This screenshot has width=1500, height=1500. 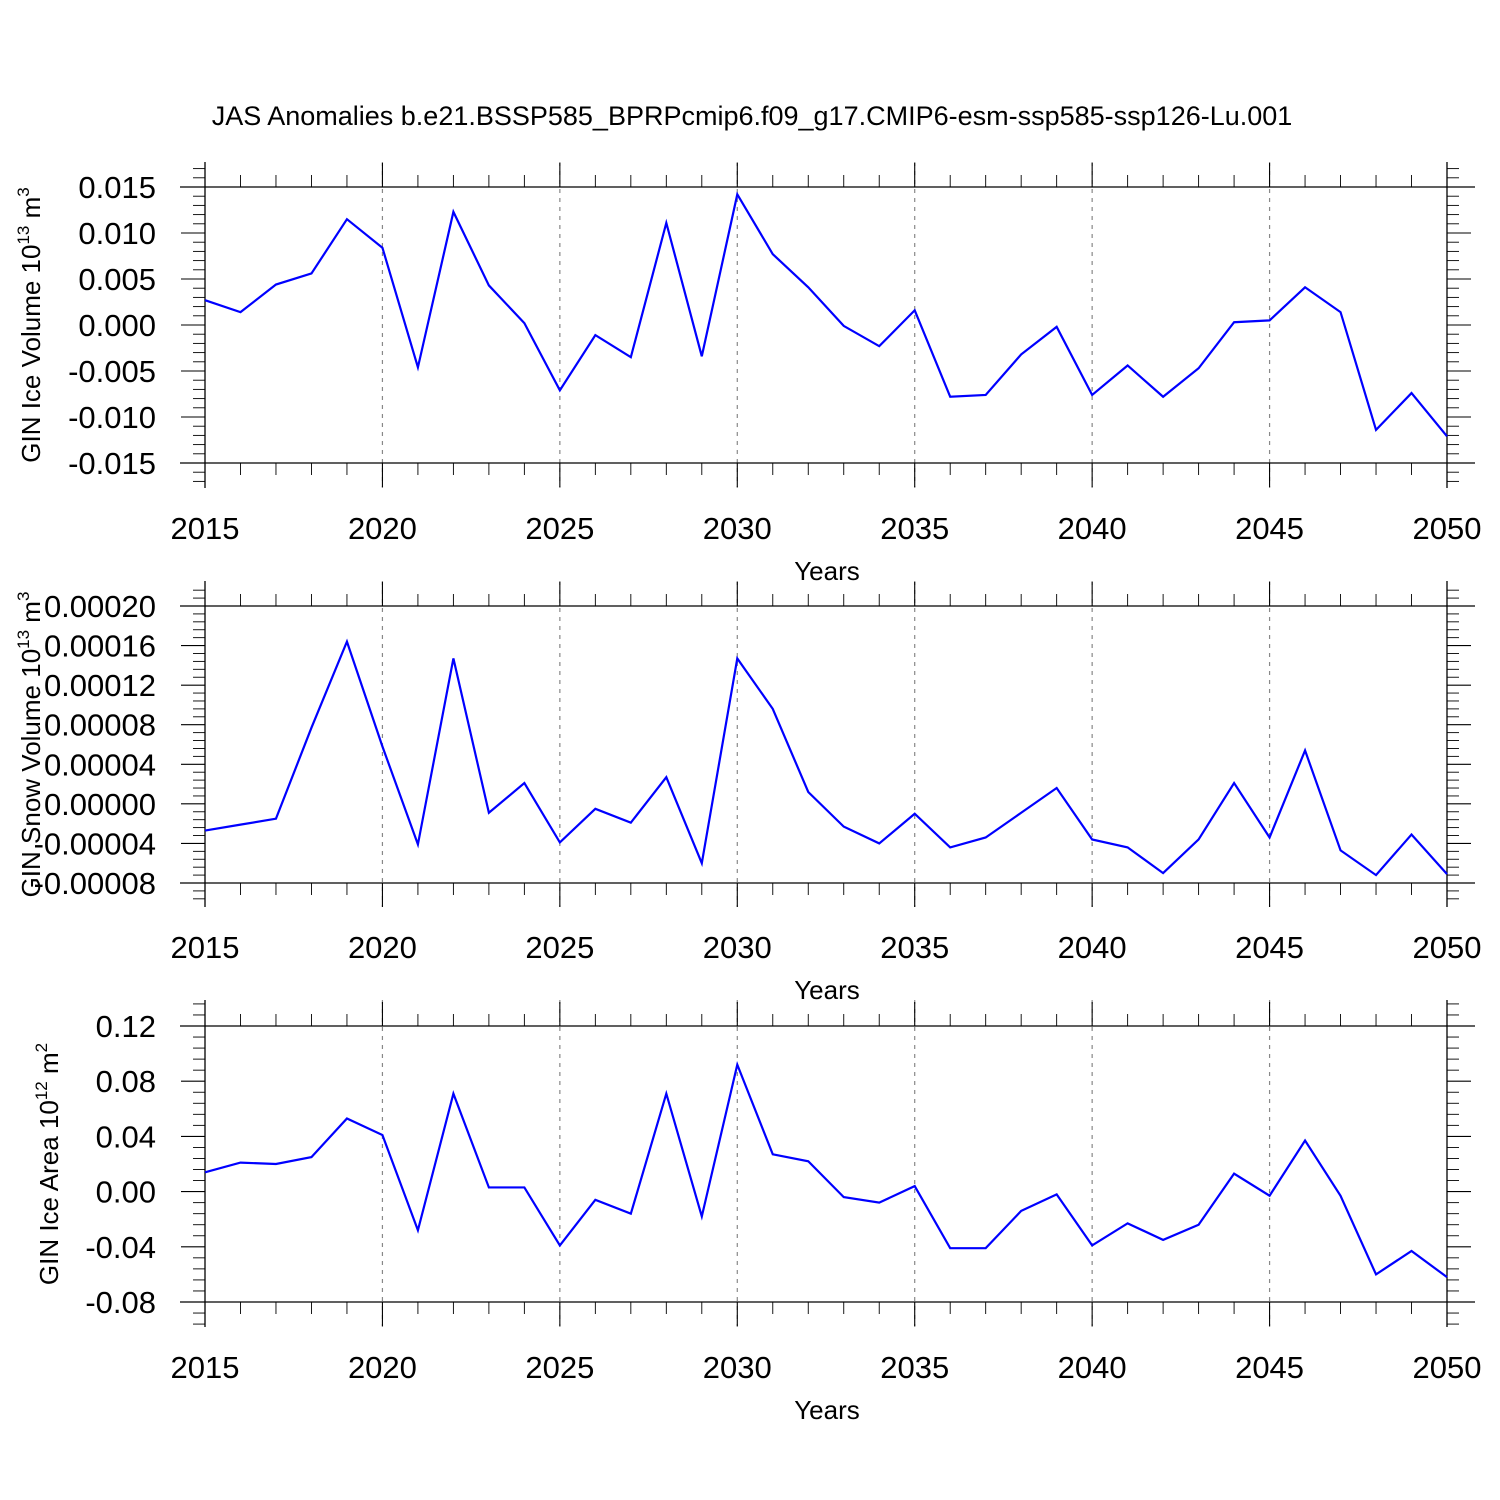 What do you see at coordinates (826, 757) in the screenshot?
I see `series-line-GIN Snow Volume` at bounding box center [826, 757].